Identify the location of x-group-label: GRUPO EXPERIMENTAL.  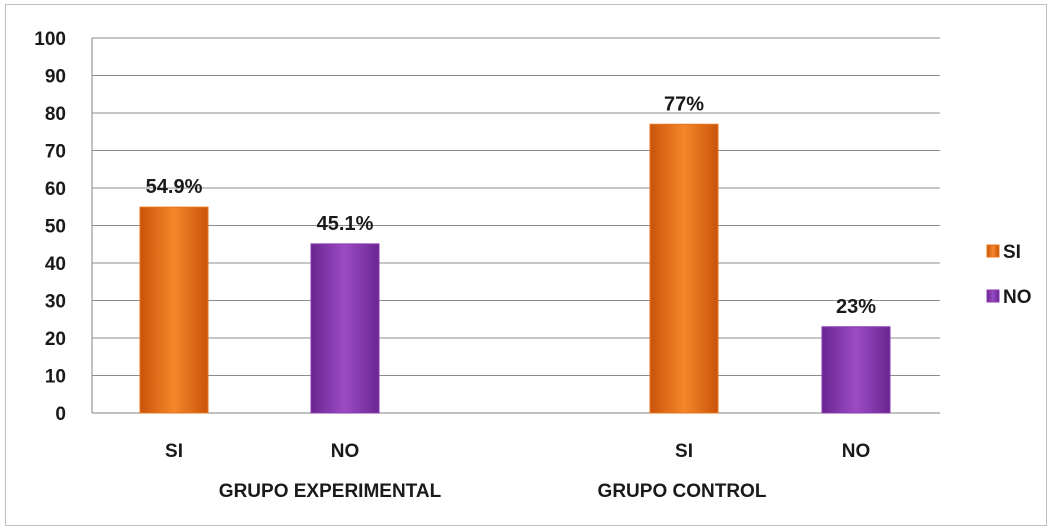
(330, 491).